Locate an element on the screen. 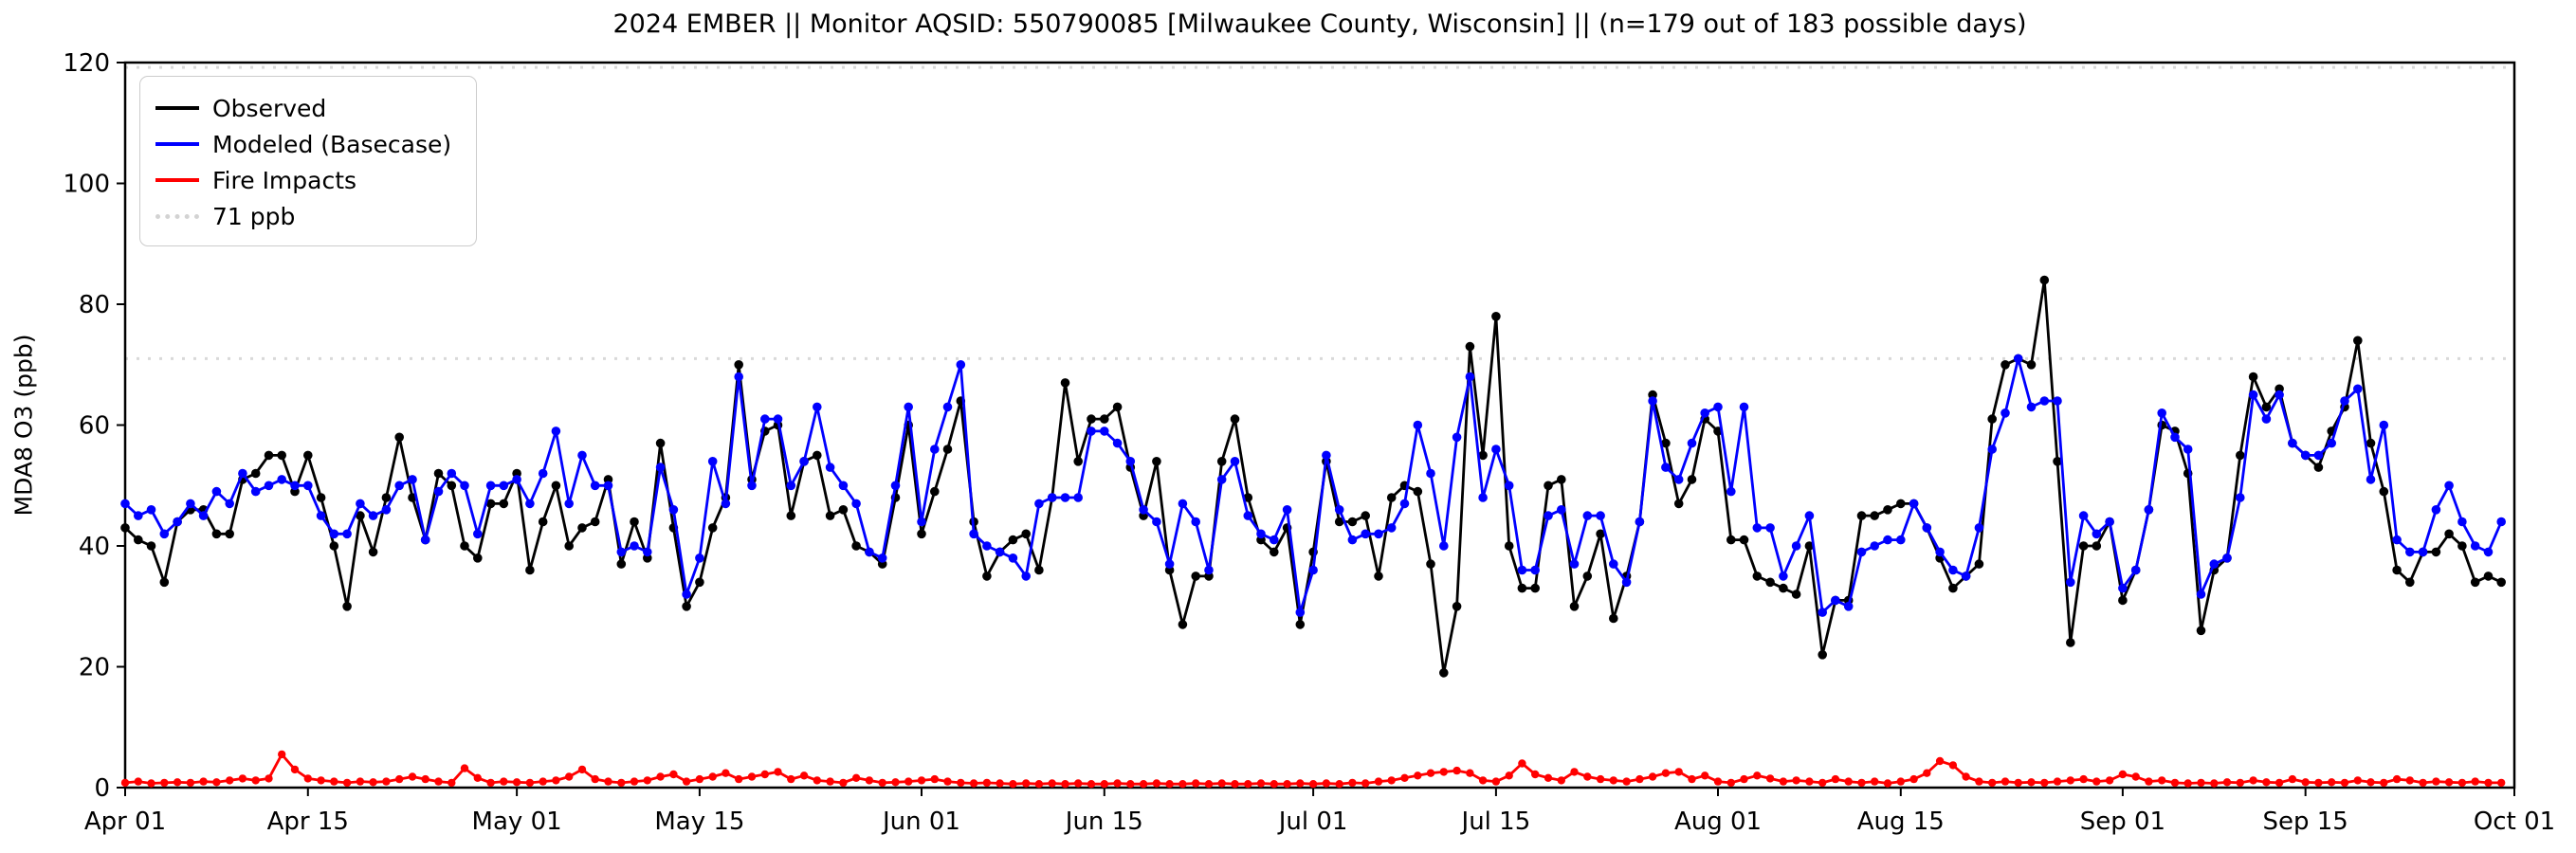 The height and width of the screenshot is (853, 2576). threshold-line-icon is located at coordinates (177, 216).